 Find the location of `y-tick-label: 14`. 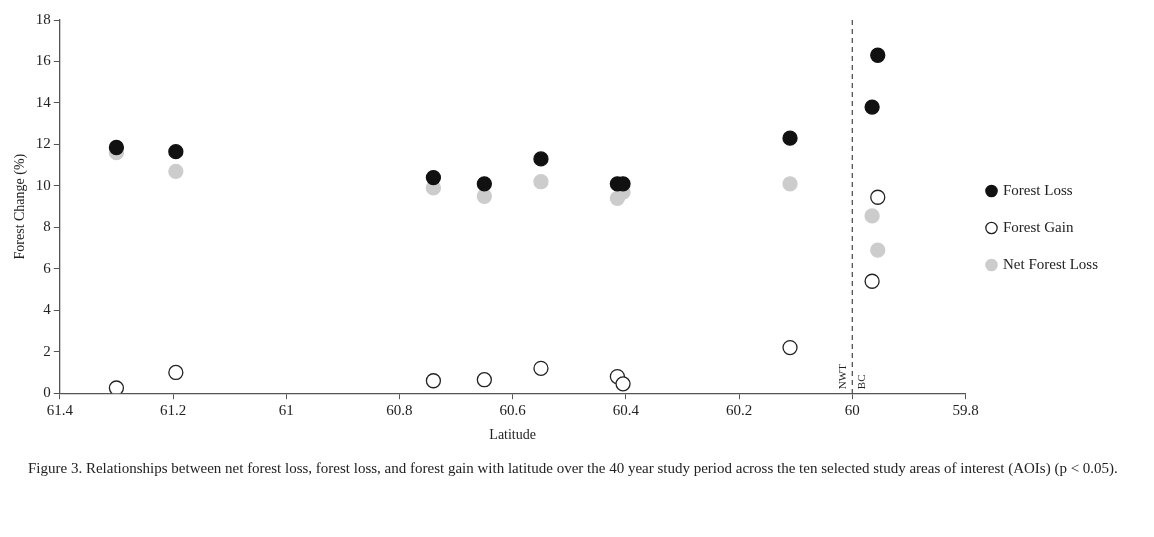

y-tick-label: 14 is located at coordinates (43, 101).